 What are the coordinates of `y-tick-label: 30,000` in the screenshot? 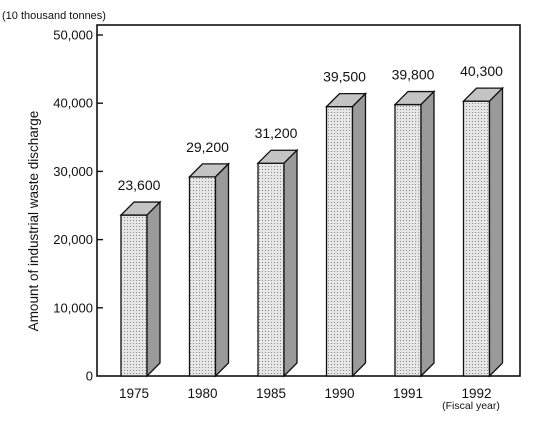 It's located at (73, 171).